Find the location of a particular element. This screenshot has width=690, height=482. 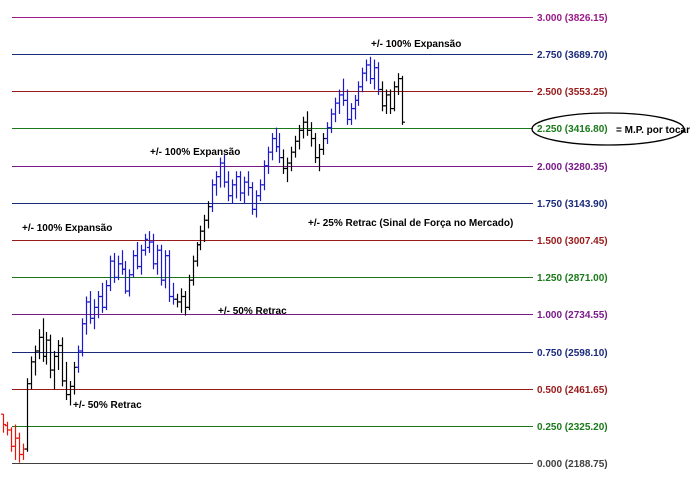

level-label-1.000: 1.000 (2734.55) is located at coordinates (572, 315).